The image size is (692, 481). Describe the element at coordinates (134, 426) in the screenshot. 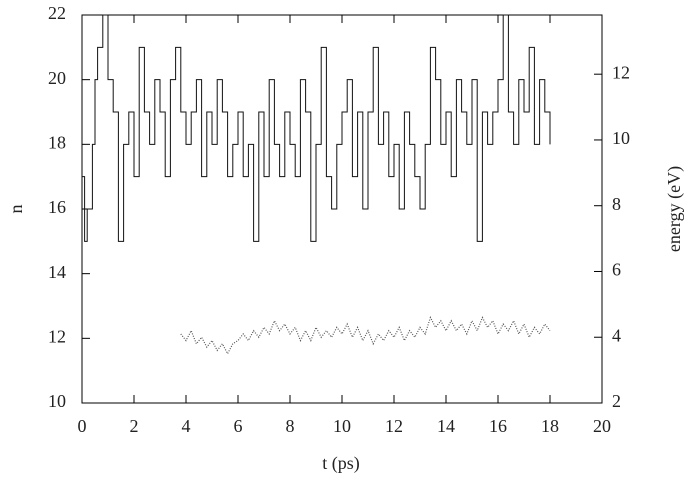

I see `x-tick-label: 2` at that location.